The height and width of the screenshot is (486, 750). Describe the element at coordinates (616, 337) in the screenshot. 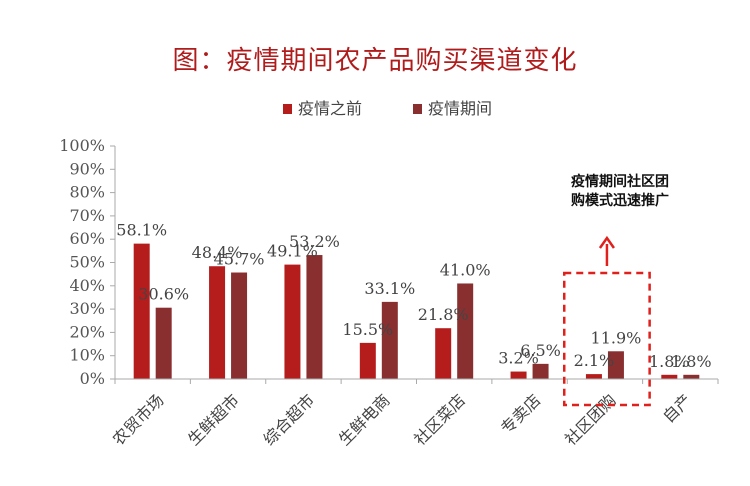

I see `data-label: 11.9%` at that location.